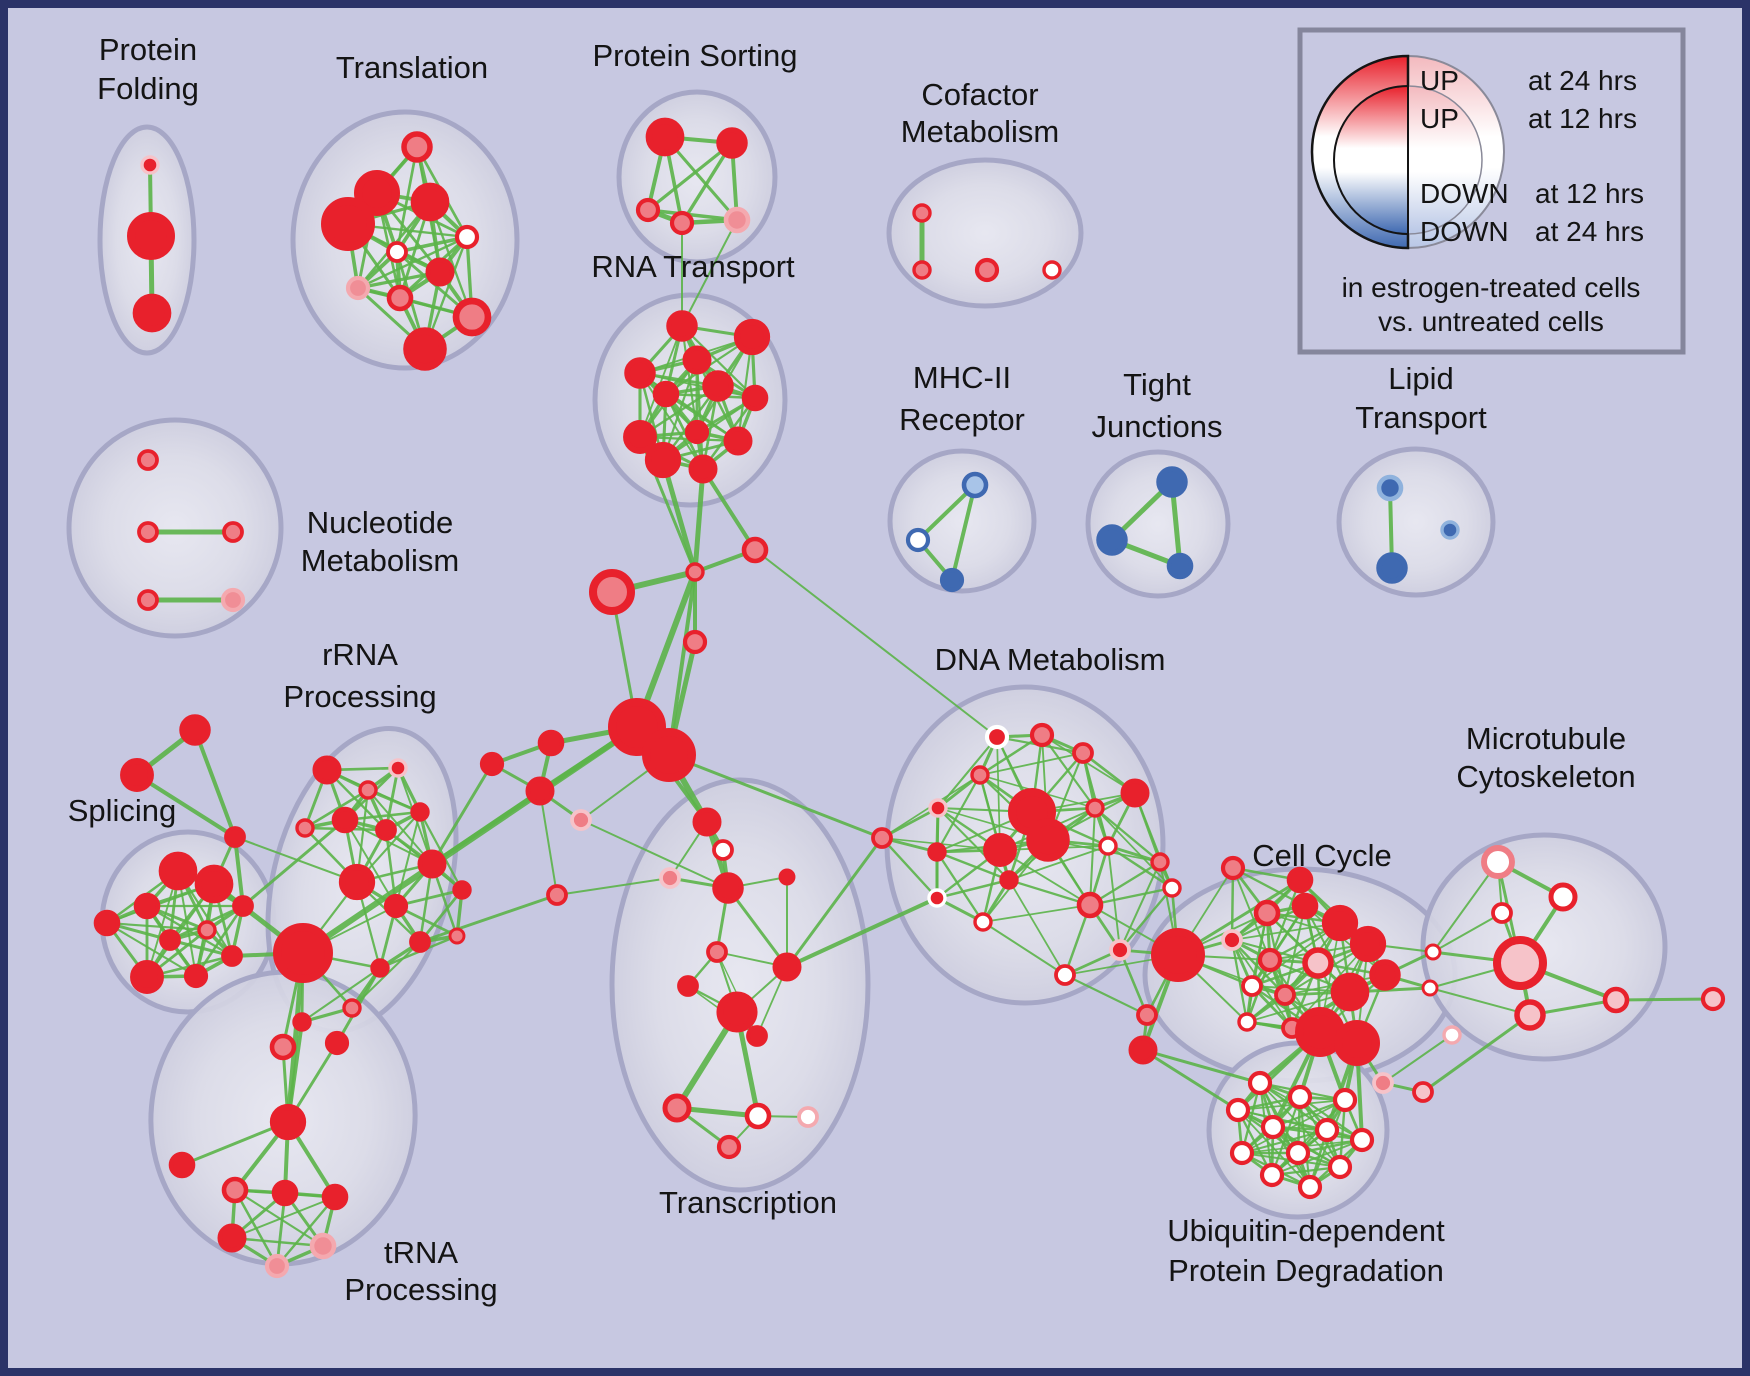 The width and height of the screenshot is (1750, 1376). What do you see at coordinates (1270, 960) in the screenshot?
I see `node-cc5` at bounding box center [1270, 960].